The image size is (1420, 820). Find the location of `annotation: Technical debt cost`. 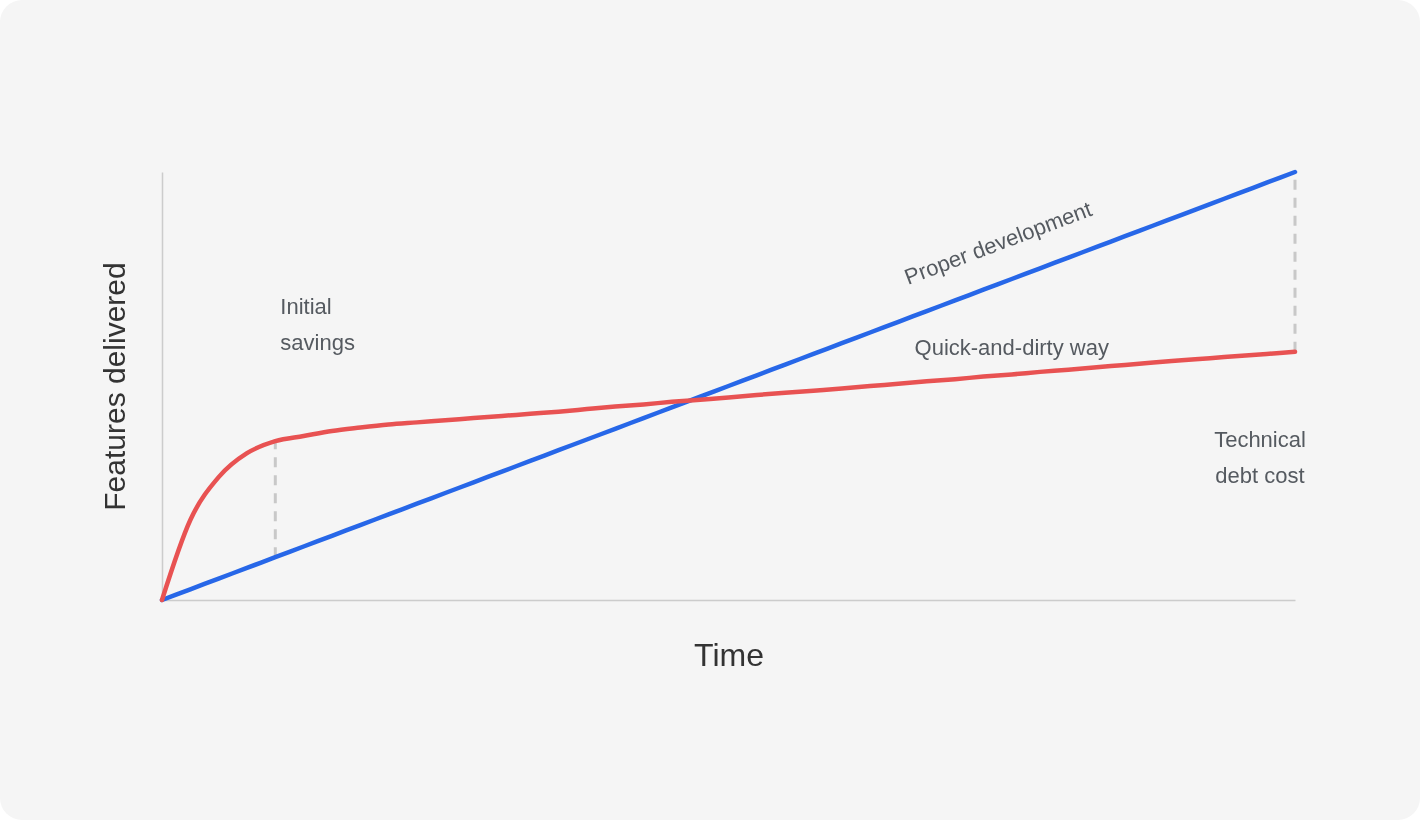

annotation: Technical debt cost is located at coordinates (1260, 457).